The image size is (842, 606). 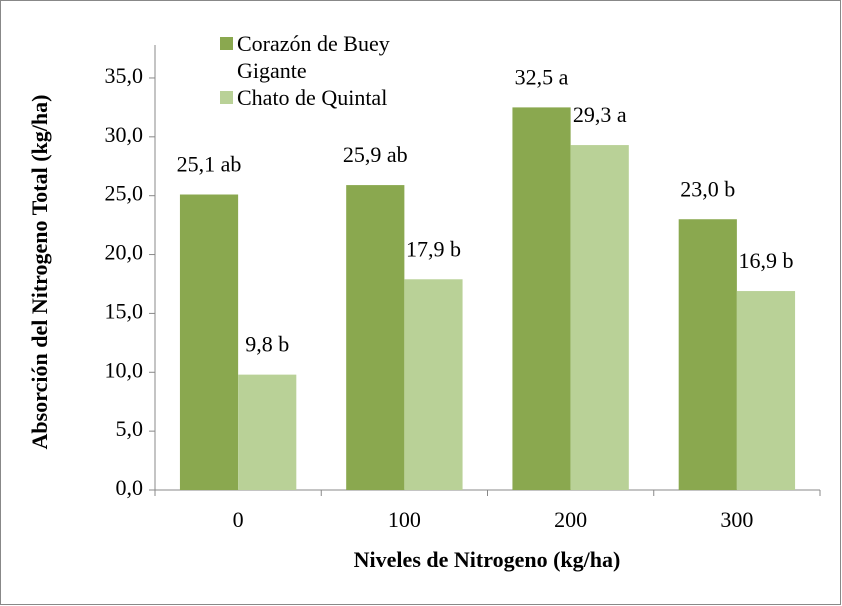 What do you see at coordinates (312, 97) in the screenshot?
I see `legend-label: Chato de Quintal` at bounding box center [312, 97].